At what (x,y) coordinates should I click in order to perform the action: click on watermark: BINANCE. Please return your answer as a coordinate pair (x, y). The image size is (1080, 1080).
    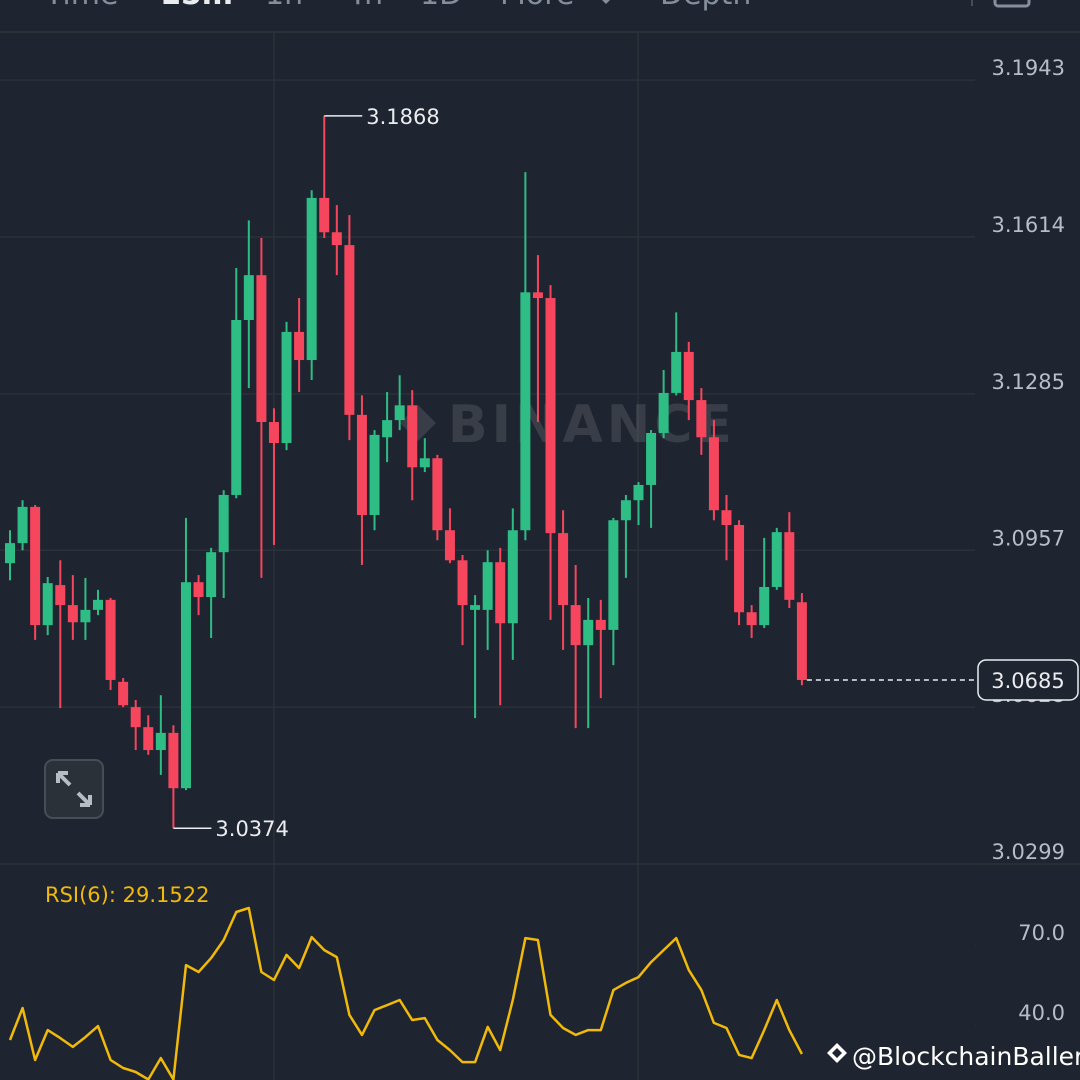
    Looking at the image, I should click on (568, 425).